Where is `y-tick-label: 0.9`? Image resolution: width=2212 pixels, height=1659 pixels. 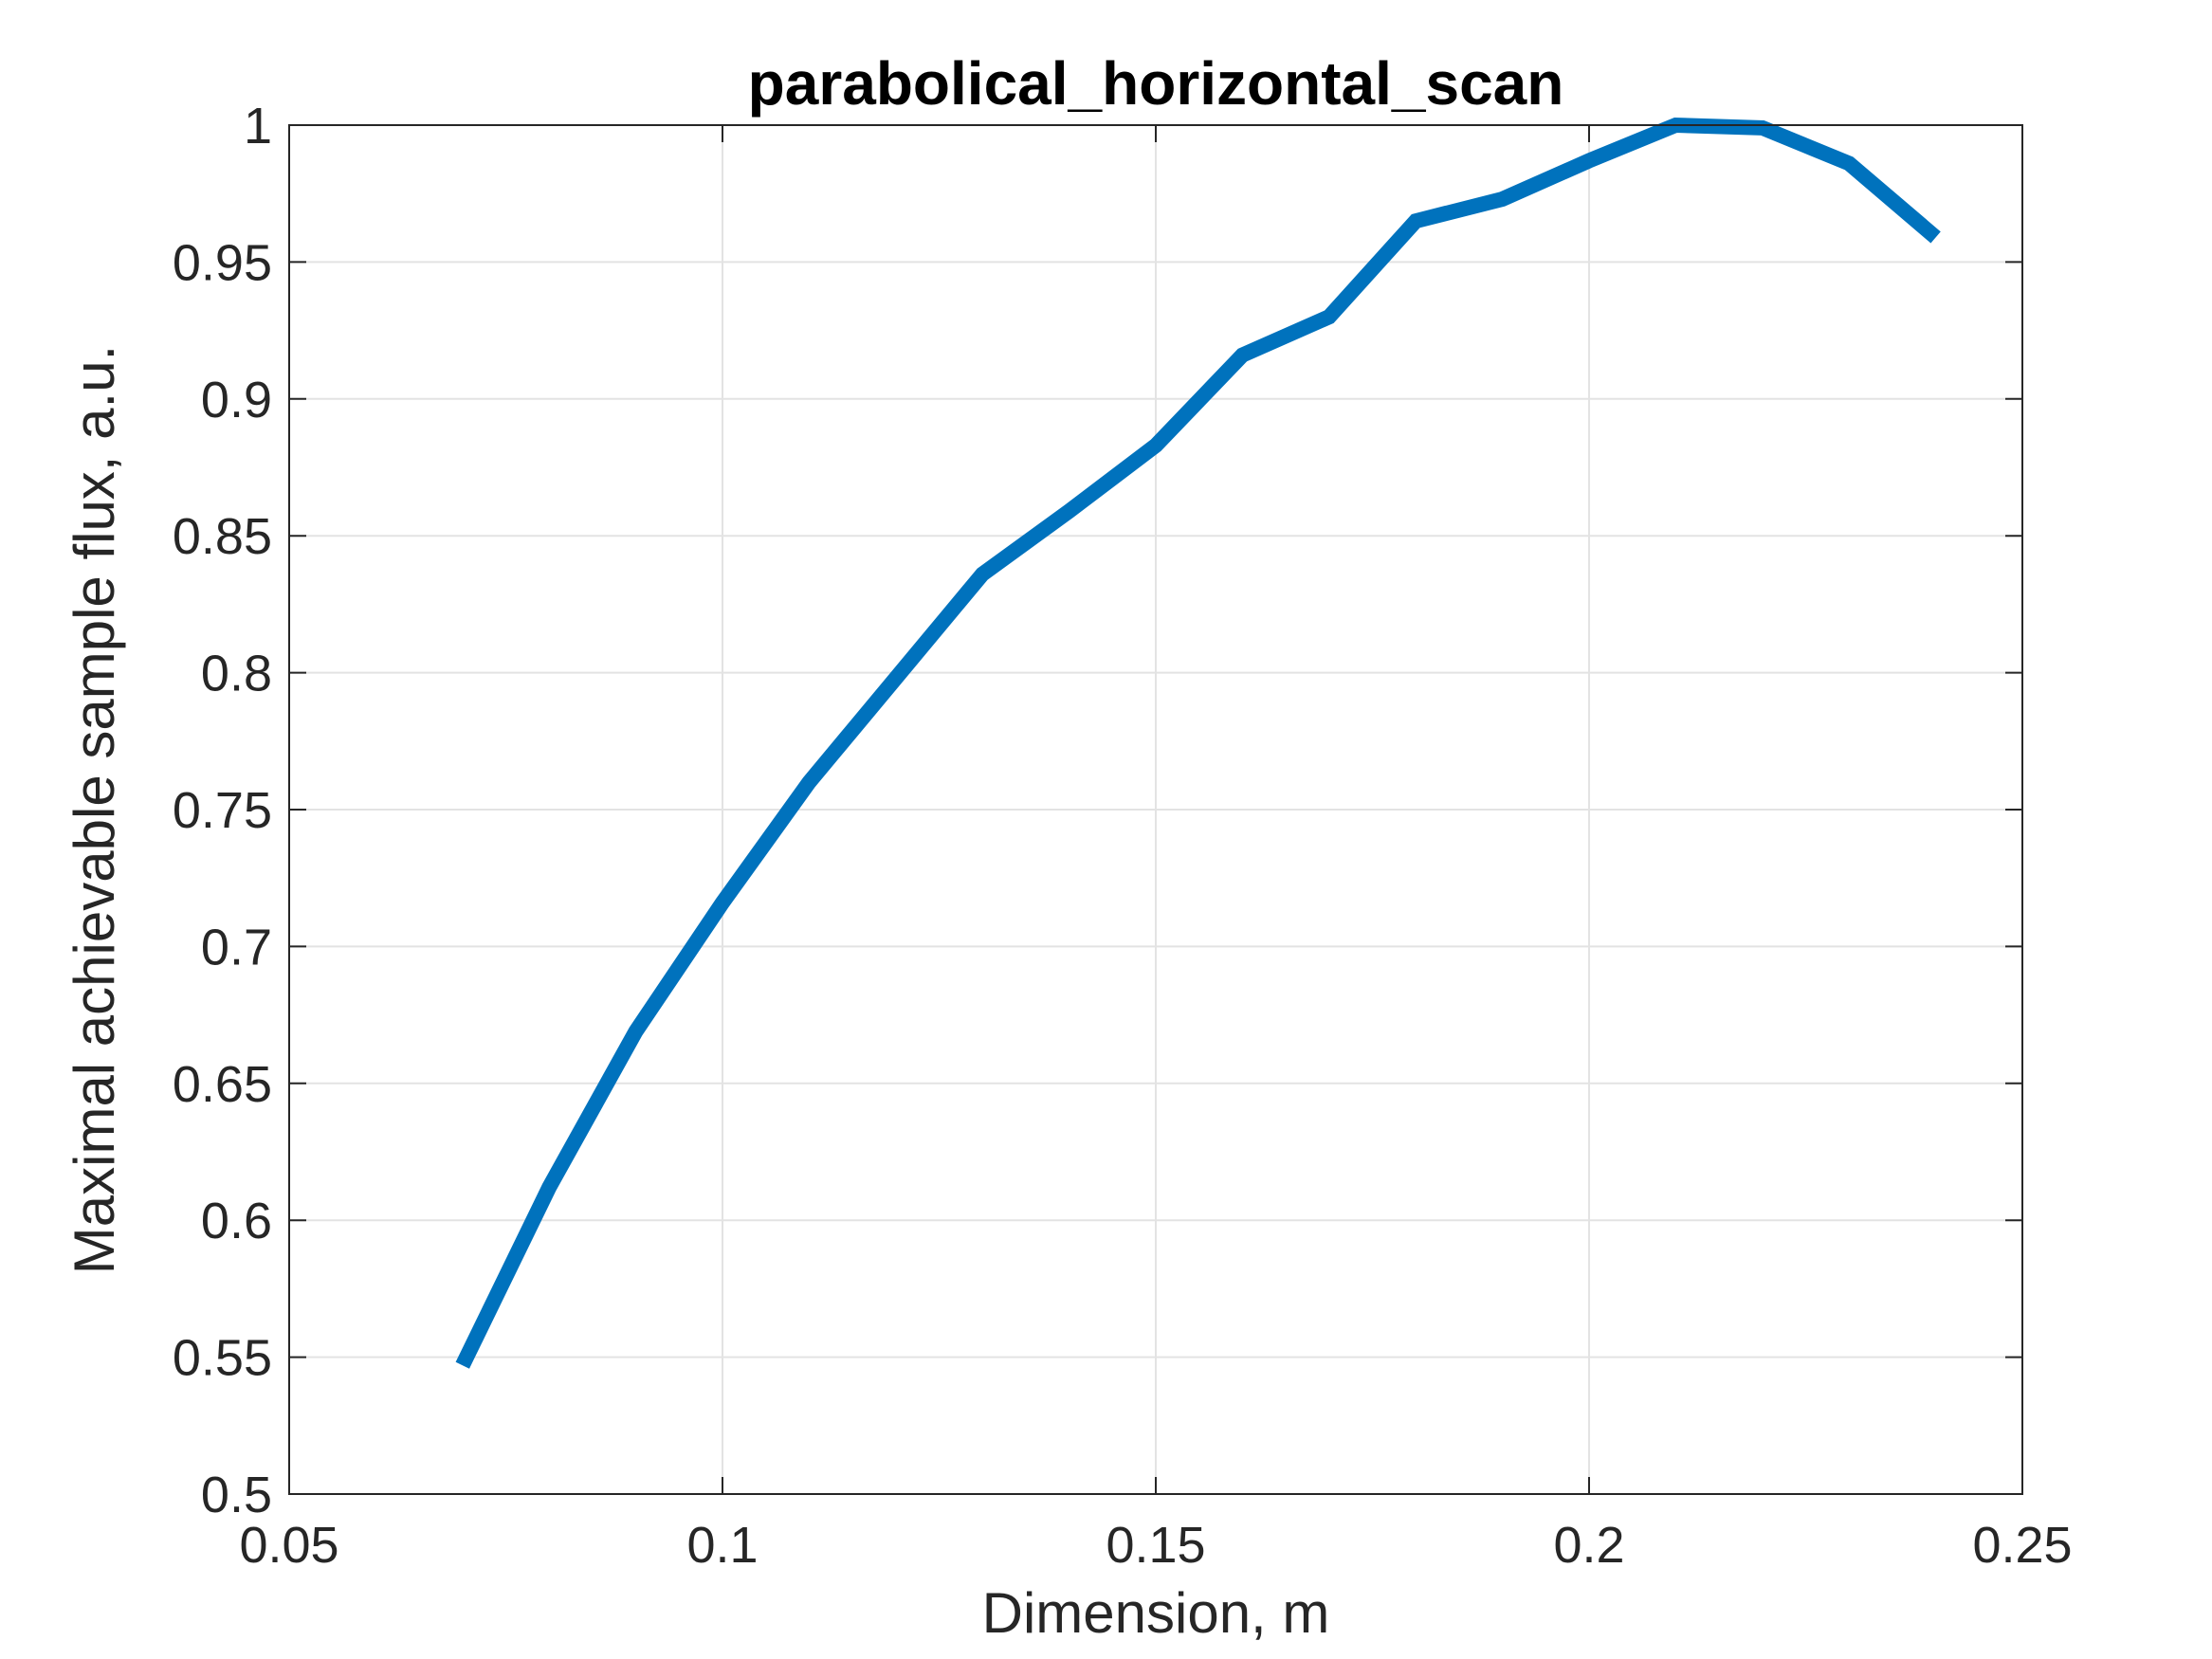 y-tick-label: 0.9 is located at coordinates (236, 400).